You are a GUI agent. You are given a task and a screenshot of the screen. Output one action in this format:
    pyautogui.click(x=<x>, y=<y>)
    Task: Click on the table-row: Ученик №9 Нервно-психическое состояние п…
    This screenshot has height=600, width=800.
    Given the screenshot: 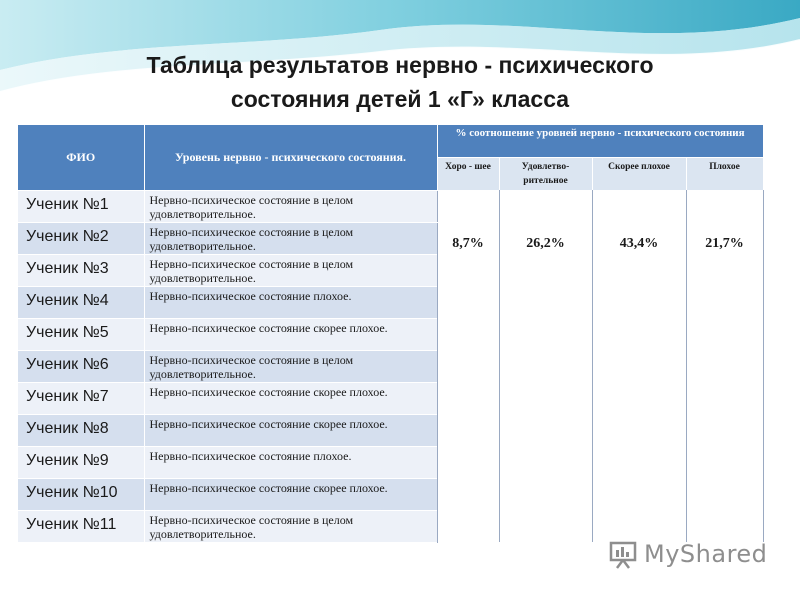 What is the action you would take?
    pyautogui.click(x=390, y=462)
    